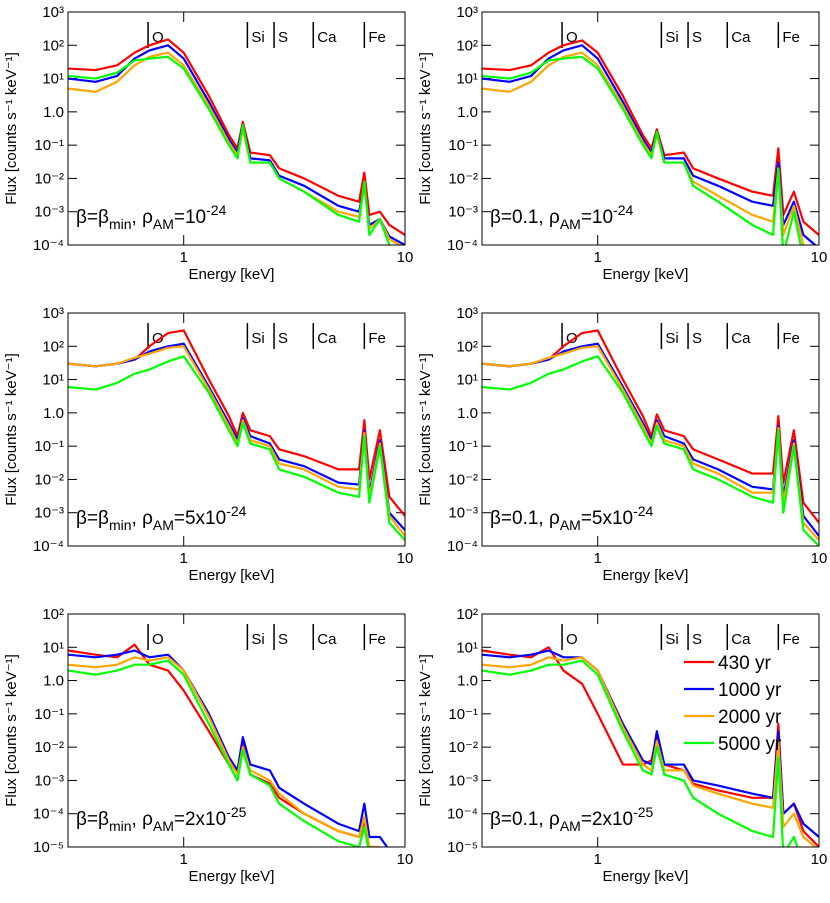  I want to click on legend-label: 1000 yr, so click(750, 690).